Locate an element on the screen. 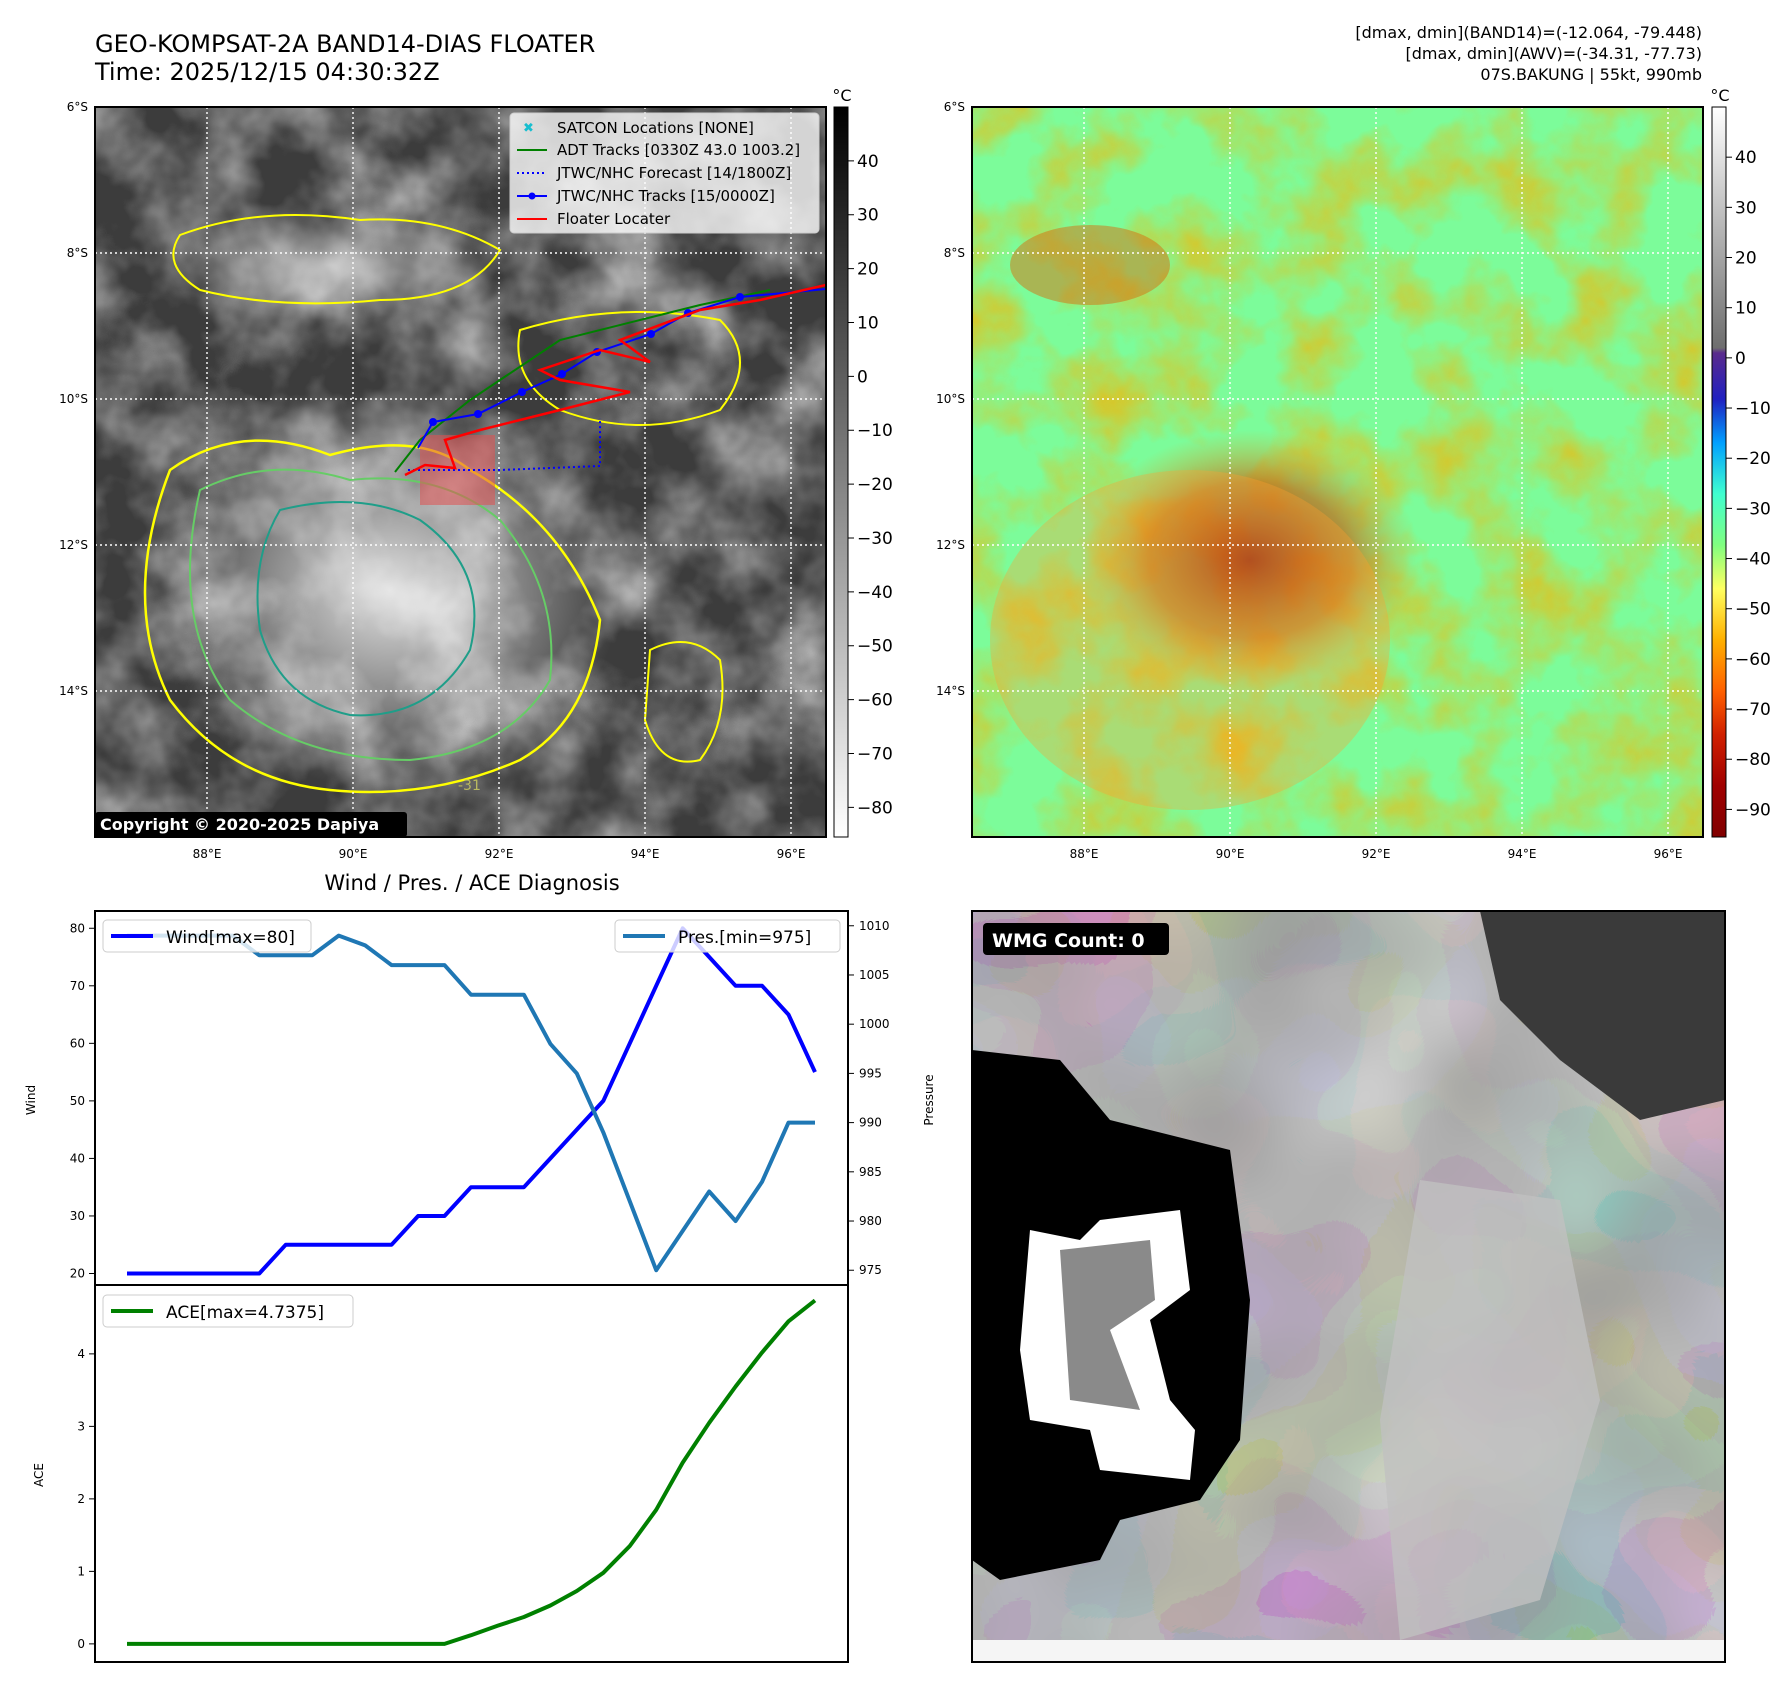  wmg-light-band is located at coordinates (1490, 1410).